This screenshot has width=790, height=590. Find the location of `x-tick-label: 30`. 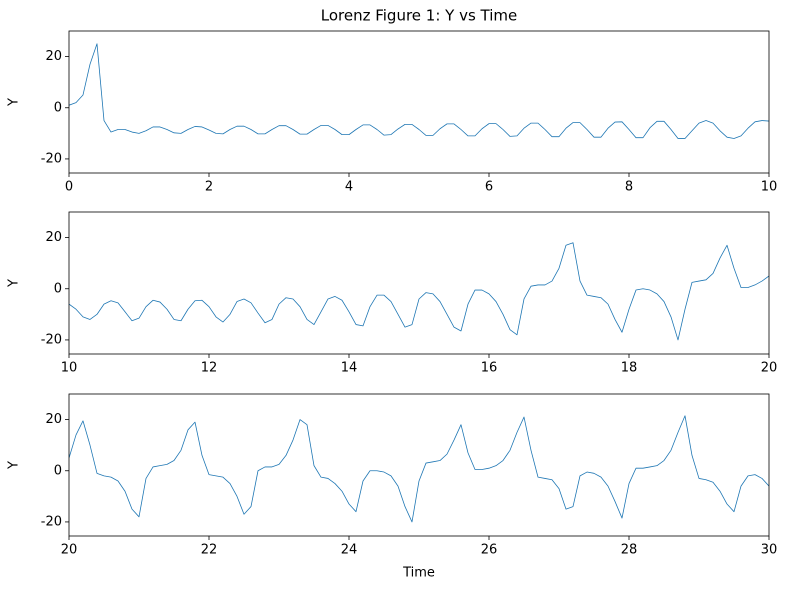

x-tick-label: 30 is located at coordinates (769, 550).